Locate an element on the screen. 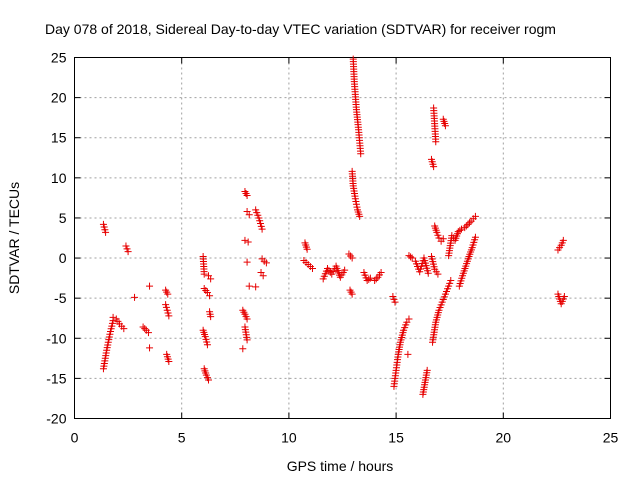 Image resolution: width=640 pixels, height=480 pixels. y-tick-label: 15 is located at coordinates (59, 138).